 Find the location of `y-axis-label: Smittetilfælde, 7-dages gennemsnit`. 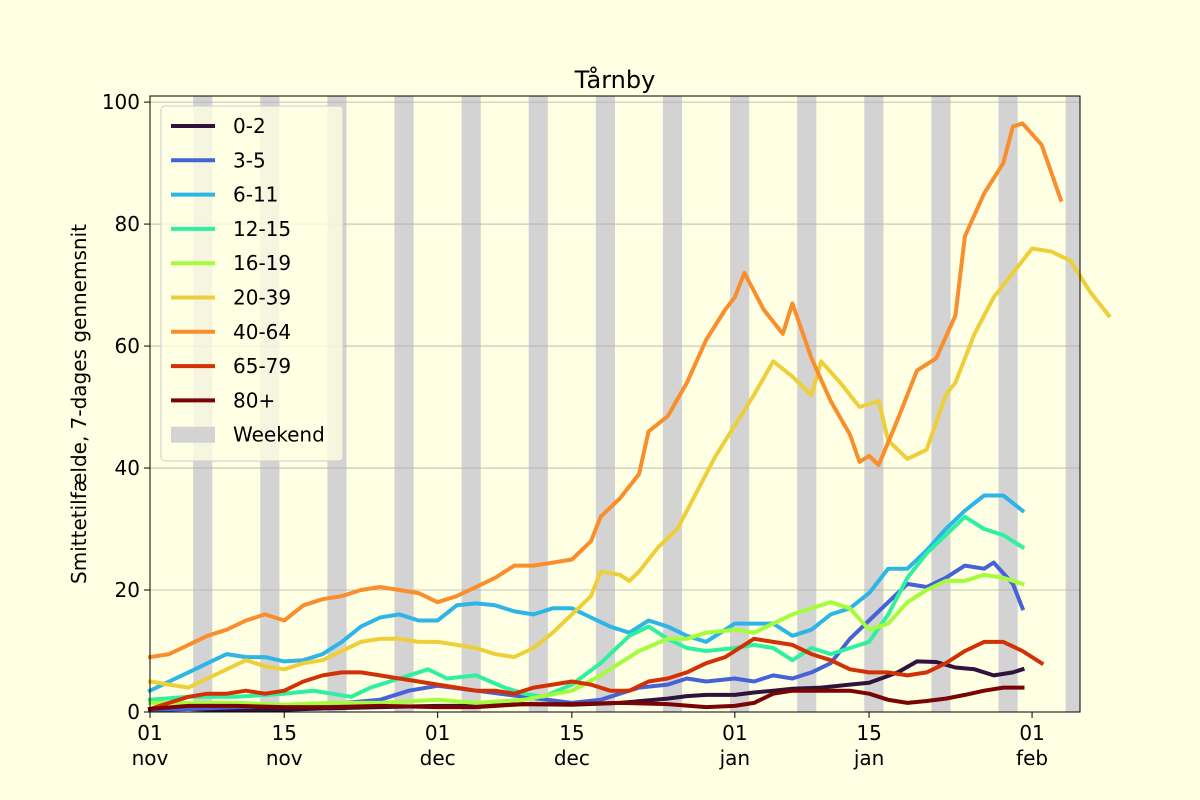

y-axis-label: Smittetilfælde, 7-dages gennemsnit is located at coordinates (79, 404).